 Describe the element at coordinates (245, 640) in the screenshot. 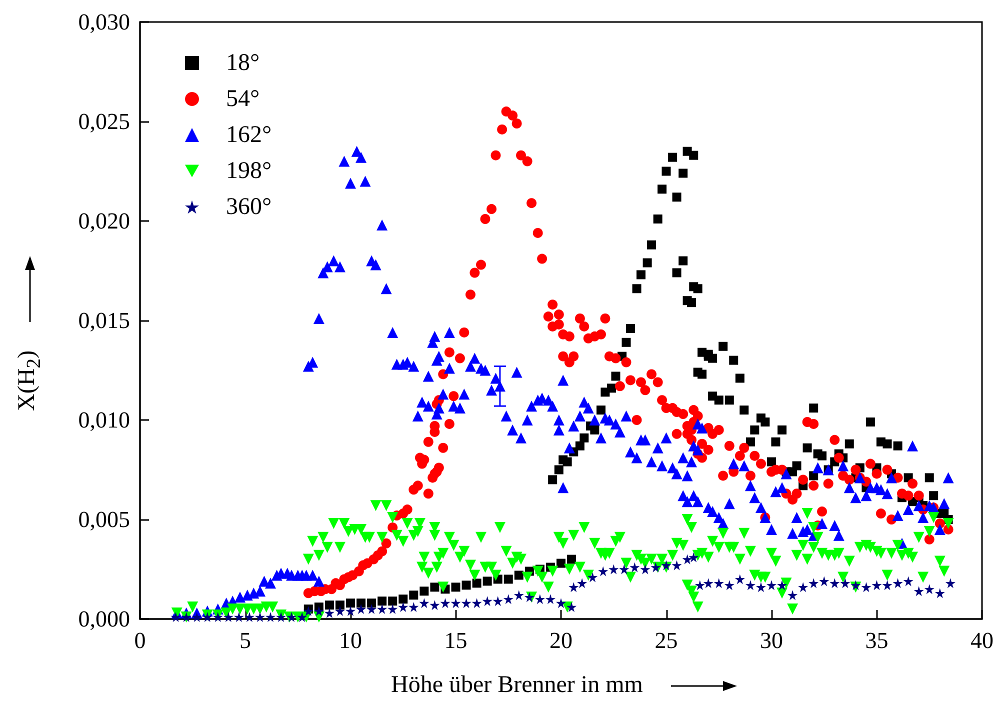

I see `x-tick-label: 5` at that location.